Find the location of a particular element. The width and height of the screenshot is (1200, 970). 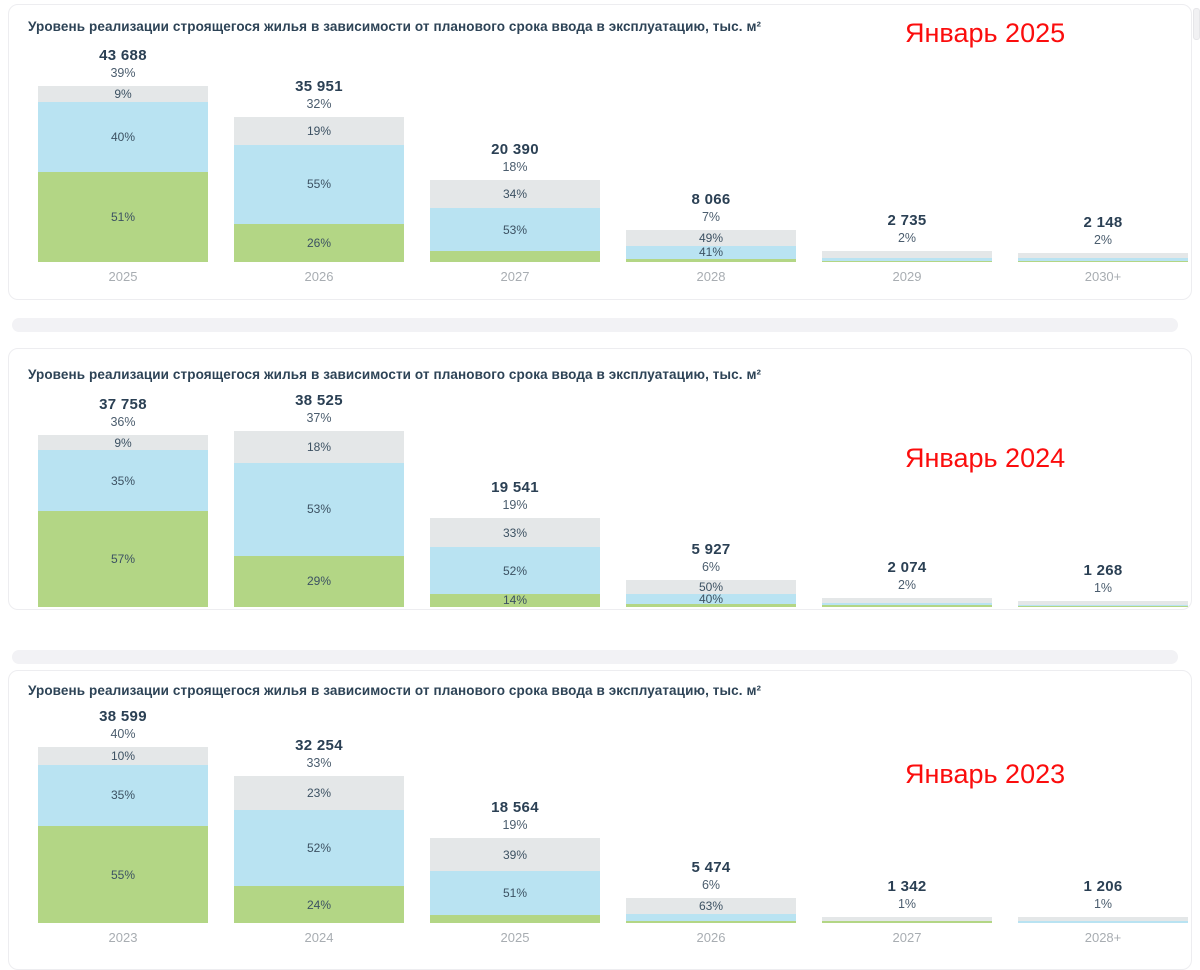

bar-total-percent: 2% is located at coordinates (907, 238).